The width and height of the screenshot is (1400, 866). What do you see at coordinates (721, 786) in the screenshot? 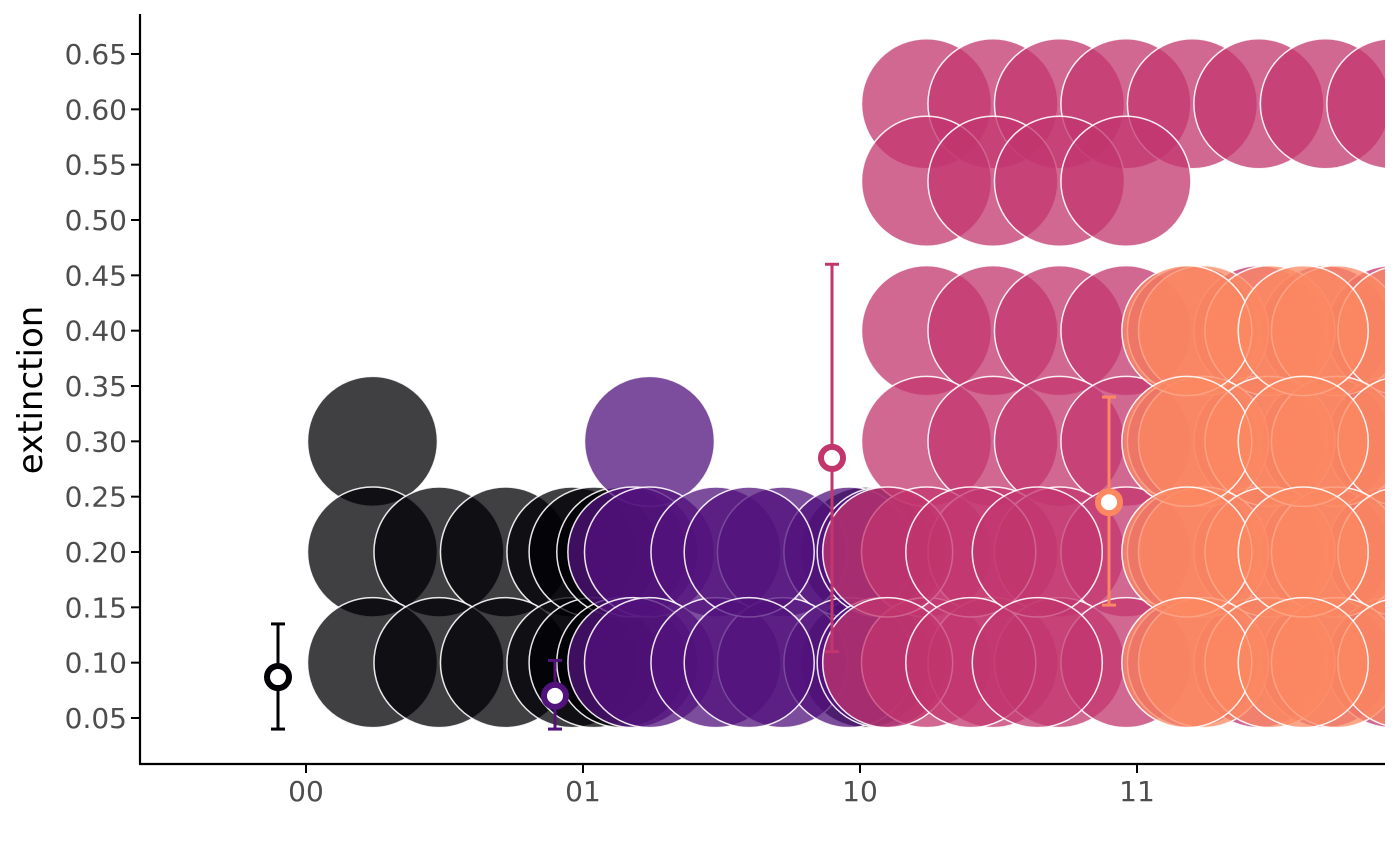
I see `x-axis-ticks: 00 01 10 11` at bounding box center [721, 786].